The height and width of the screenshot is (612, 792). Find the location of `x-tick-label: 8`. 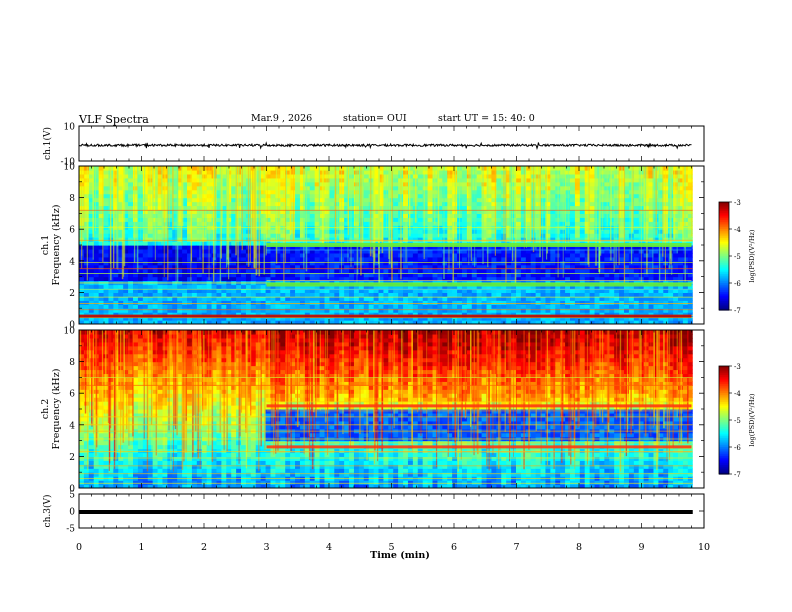

x-tick-label: 8 is located at coordinates (579, 547).